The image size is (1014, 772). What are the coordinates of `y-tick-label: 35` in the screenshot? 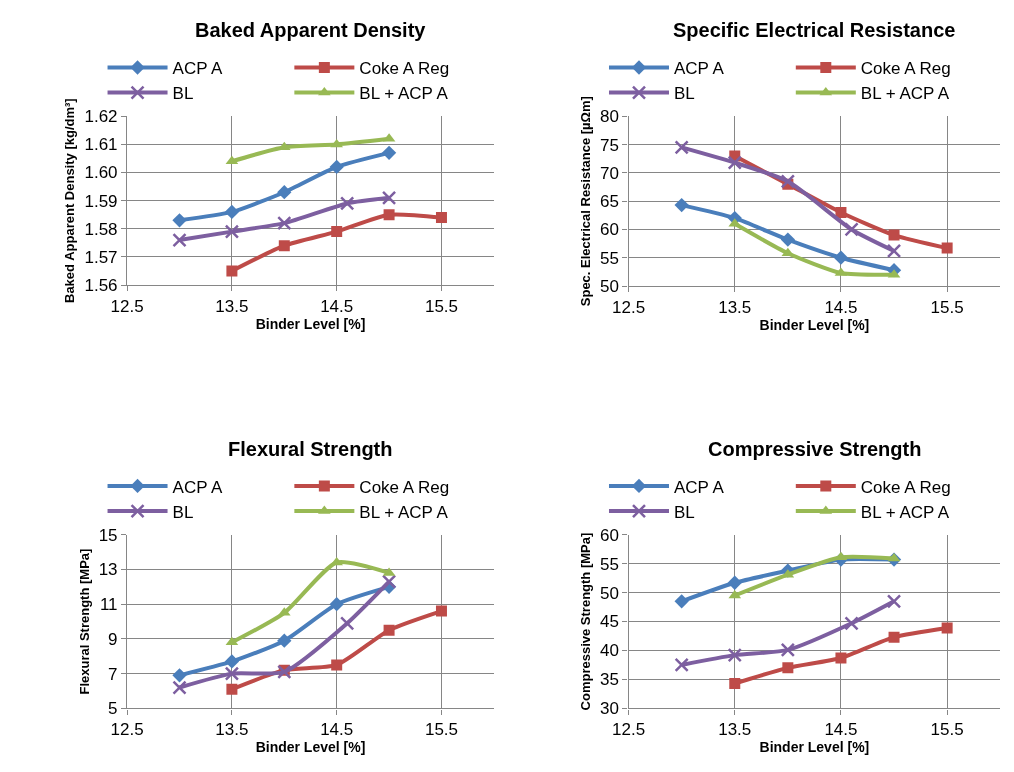 It's located at (610, 680).